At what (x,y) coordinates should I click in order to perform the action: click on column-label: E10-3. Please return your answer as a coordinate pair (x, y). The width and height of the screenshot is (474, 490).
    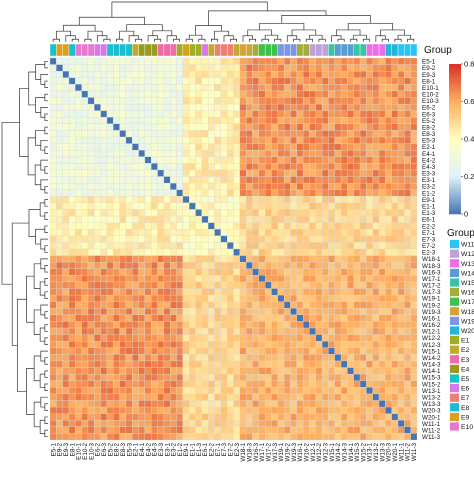
    Looking at the image, I should click on (91, 451).